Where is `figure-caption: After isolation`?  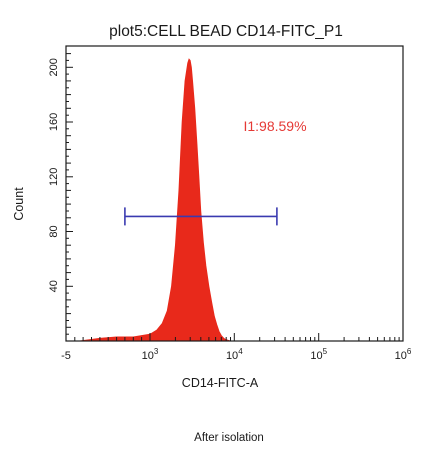 figure-caption: After isolation is located at coordinates (229, 438).